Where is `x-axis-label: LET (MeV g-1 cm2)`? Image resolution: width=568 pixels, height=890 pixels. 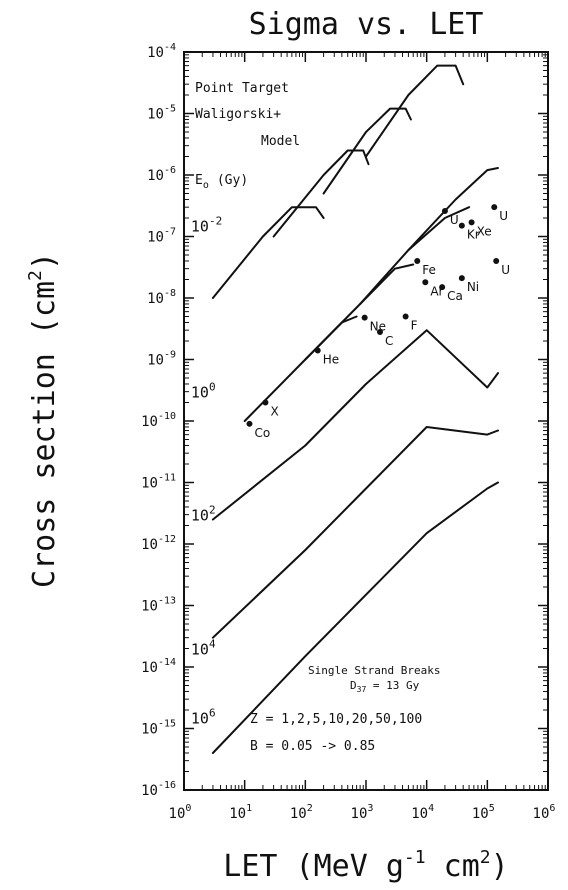 x-axis-label: LET (MeV g-1 cm2) is located at coordinates (365, 865).